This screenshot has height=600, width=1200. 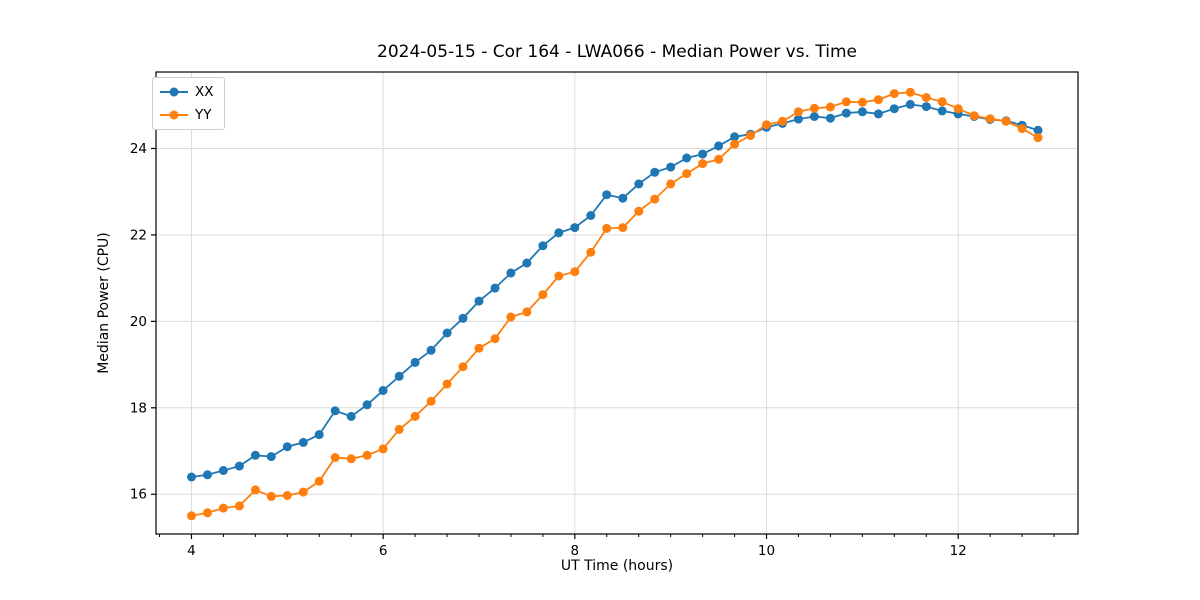 I want to click on legend: XX YY, so click(x=188, y=103).